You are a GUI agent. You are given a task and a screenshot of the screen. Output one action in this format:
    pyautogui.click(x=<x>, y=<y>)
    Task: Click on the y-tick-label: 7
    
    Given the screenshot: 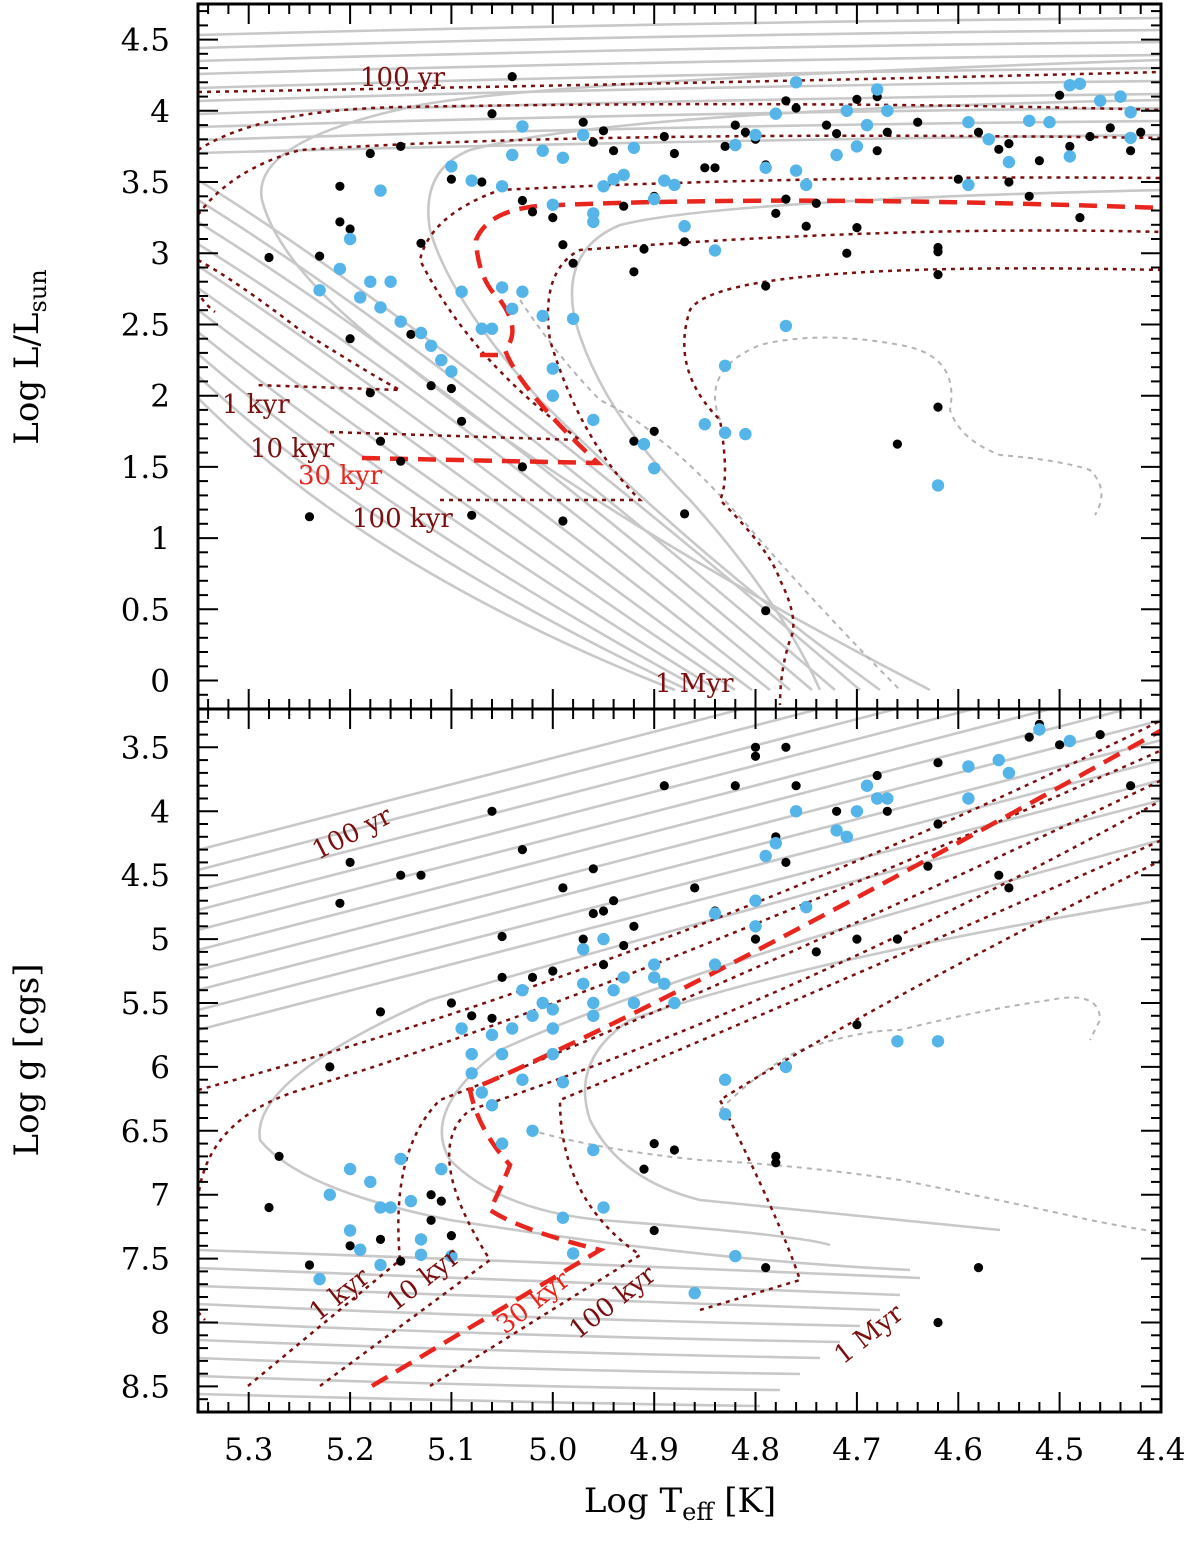 What is the action you would take?
    pyautogui.click(x=160, y=1196)
    